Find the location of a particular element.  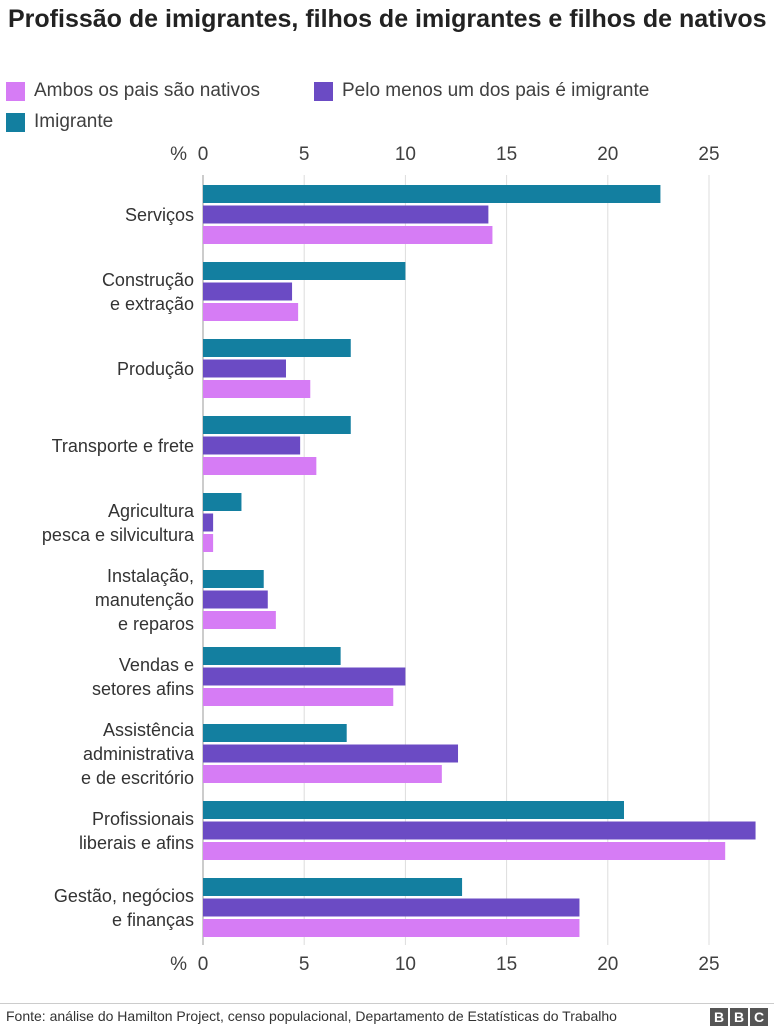

legend-item-pelo-menos: Pelo menos um dos pais é imigrante is located at coordinates (481, 91).